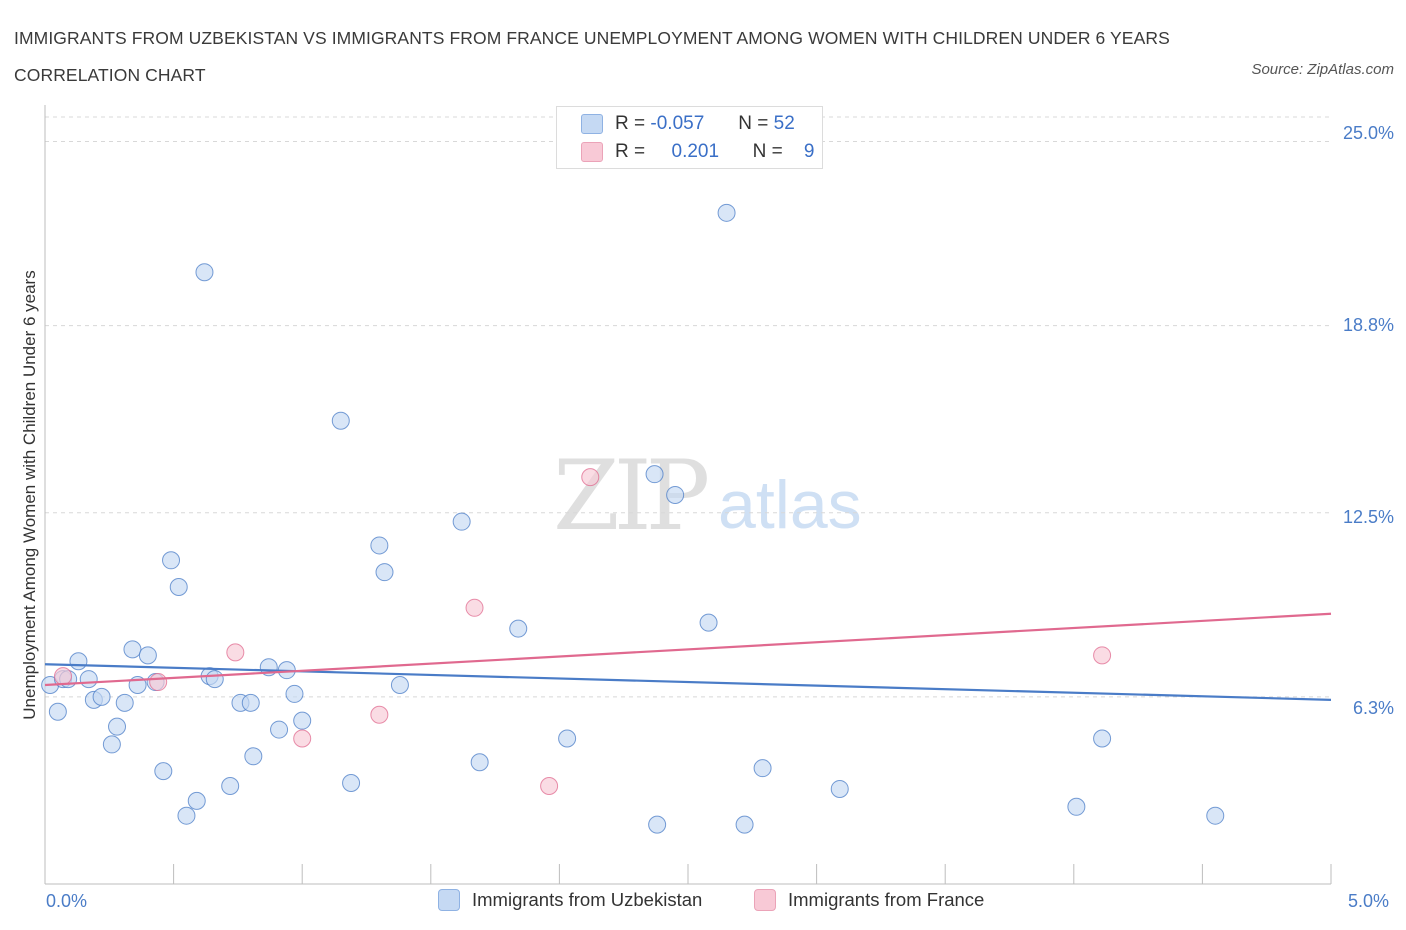 The height and width of the screenshot is (930, 1406). What do you see at coordinates (1368, 517) in the screenshot?
I see `y-tick-label: 12.5%` at bounding box center [1368, 517].